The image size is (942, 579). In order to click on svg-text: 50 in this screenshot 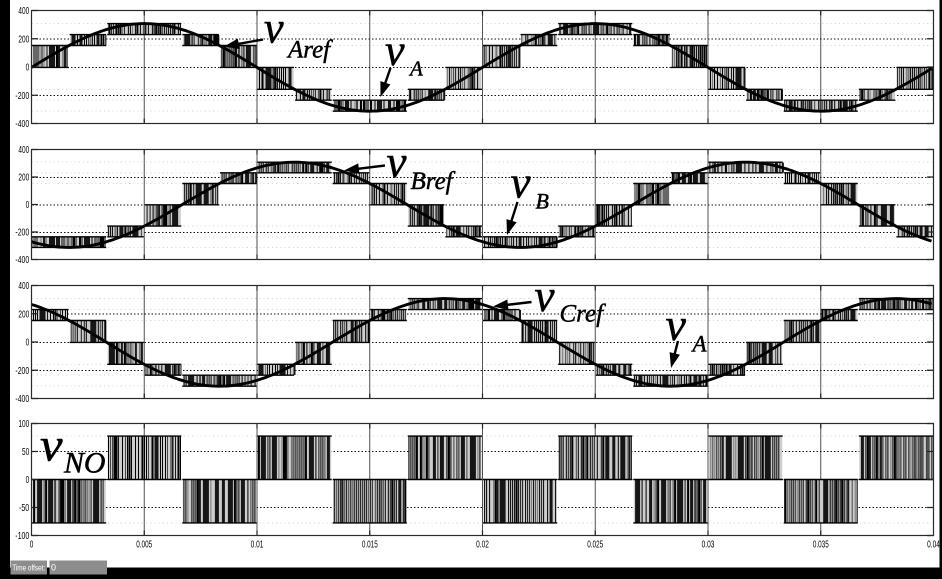, I will do `click(25, 452)`.